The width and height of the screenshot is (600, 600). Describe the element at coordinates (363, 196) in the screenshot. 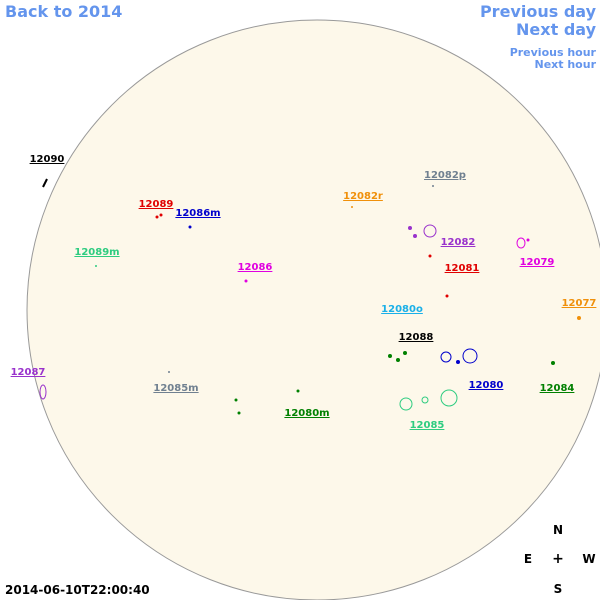

I see `region-label: 12082r` at that location.